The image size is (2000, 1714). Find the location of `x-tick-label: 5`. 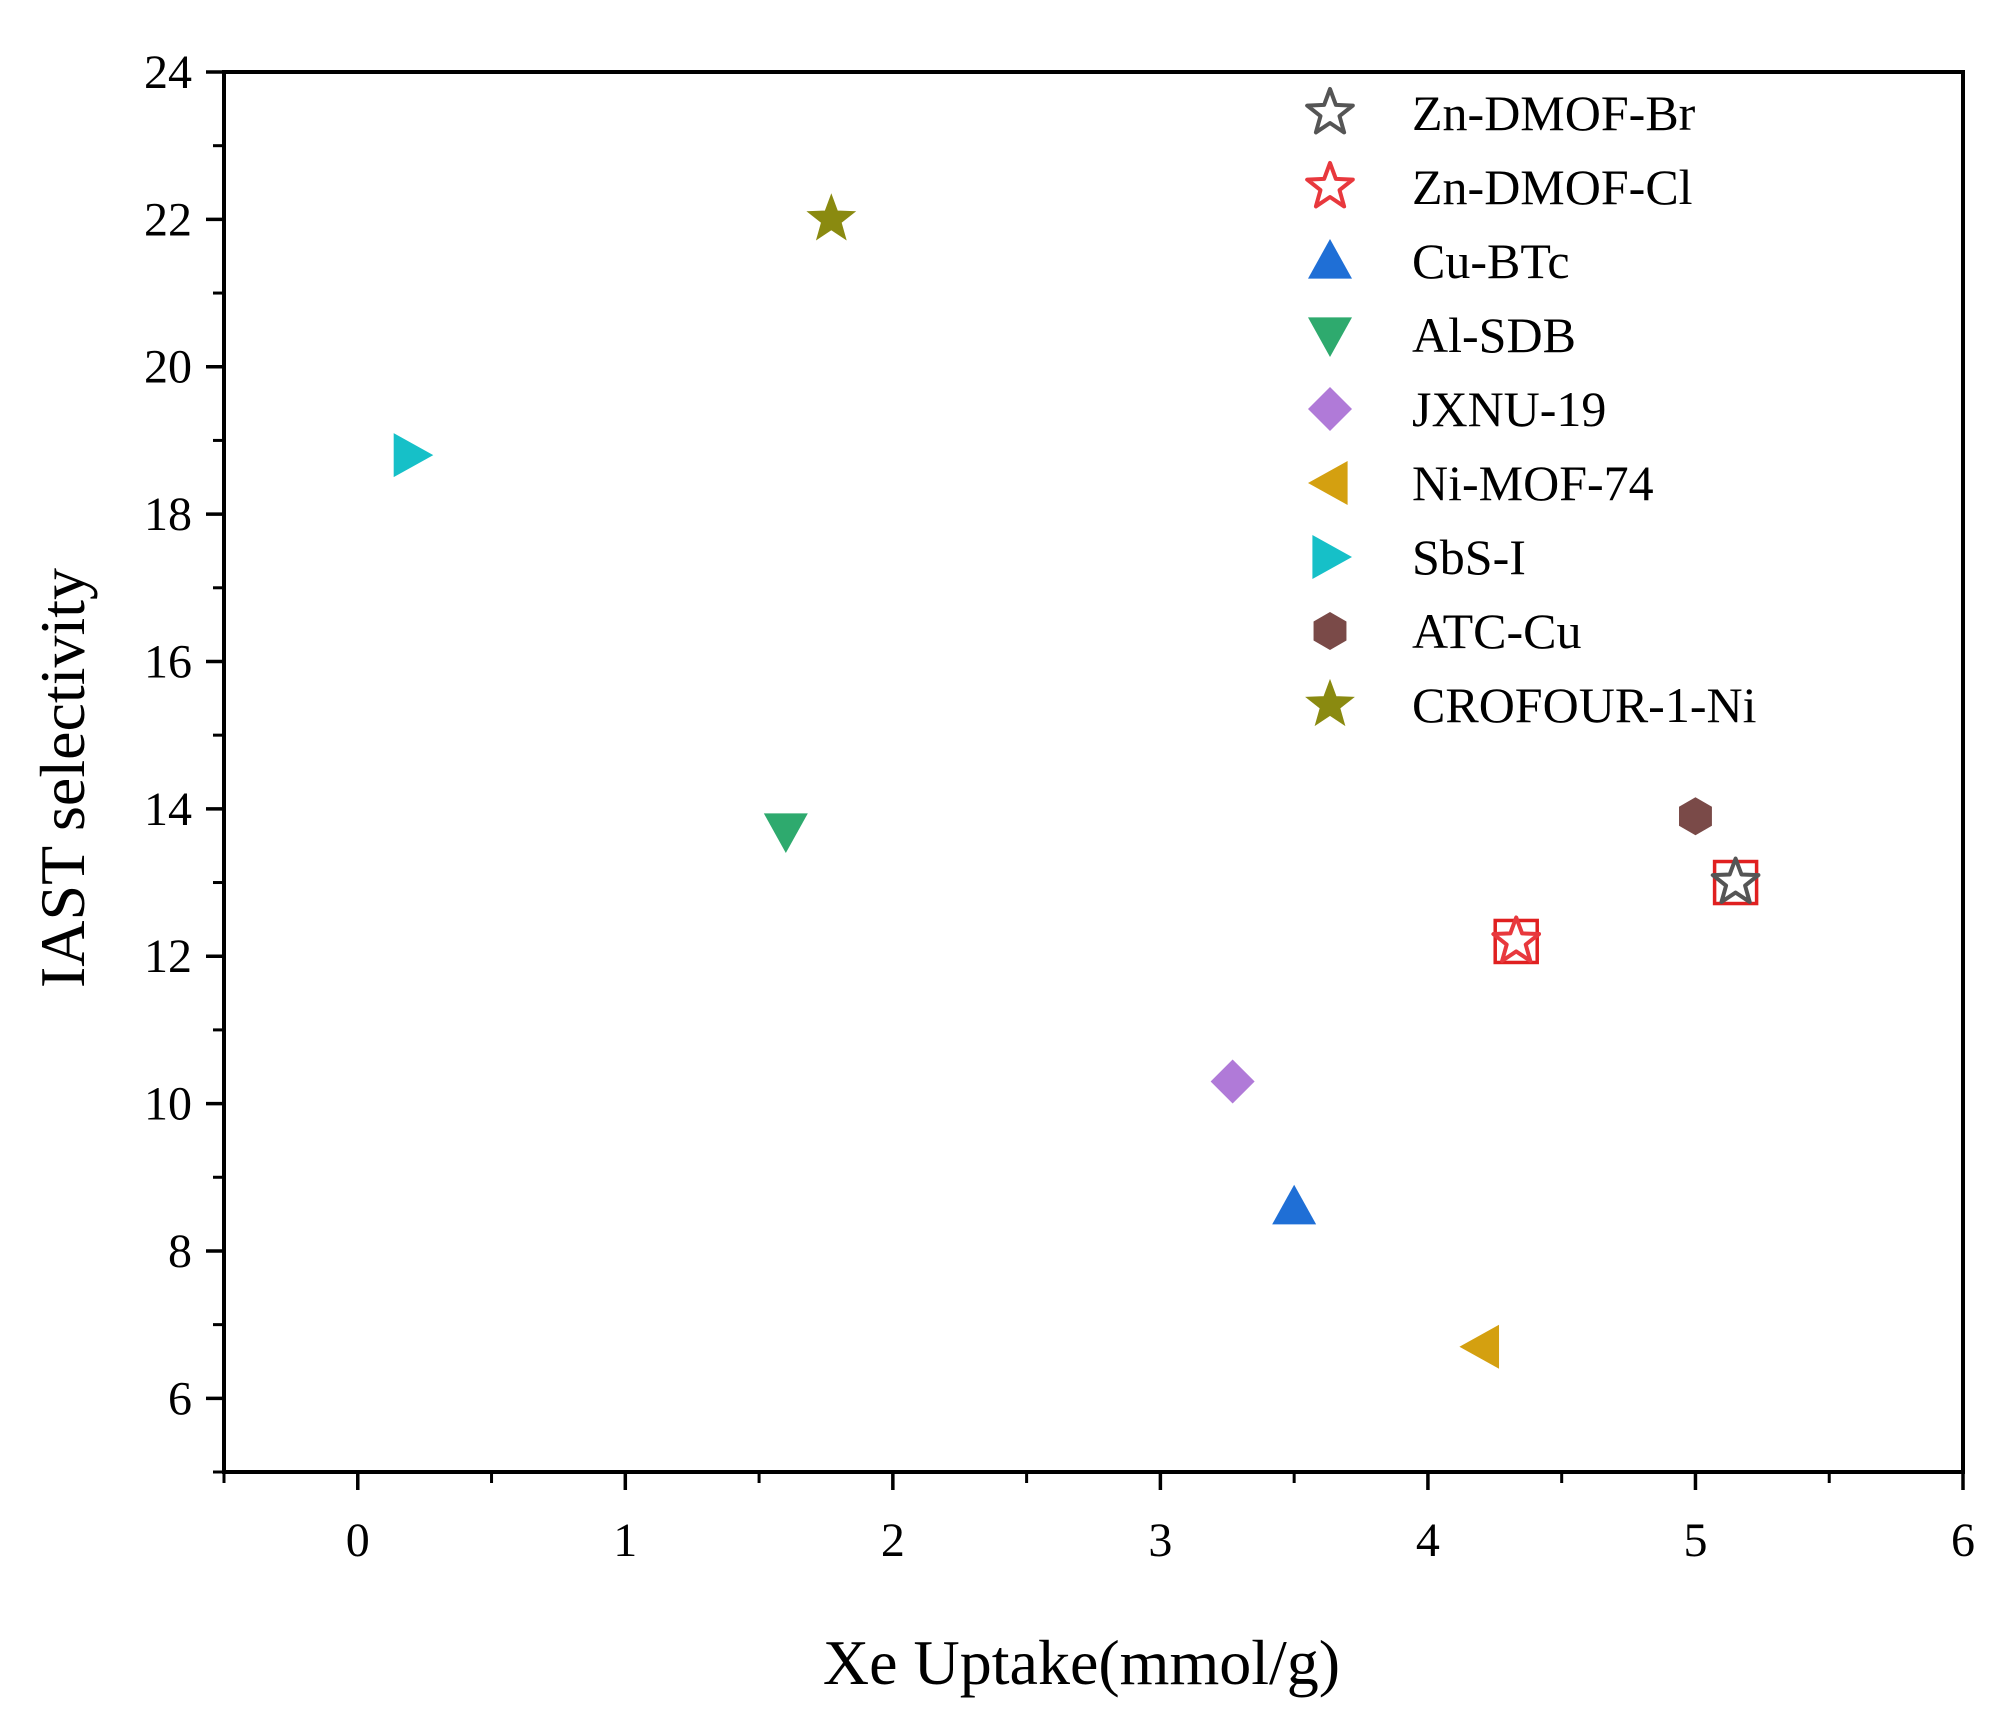

x-tick-label: 5 is located at coordinates (1695, 1540).